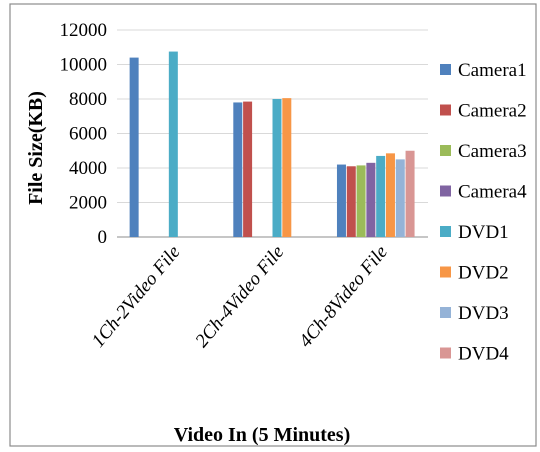 Image resolution: width=540 pixels, height=452 pixels. What do you see at coordinates (492, 111) in the screenshot?
I see `legend-label: Camera2` at bounding box center [492, 111].